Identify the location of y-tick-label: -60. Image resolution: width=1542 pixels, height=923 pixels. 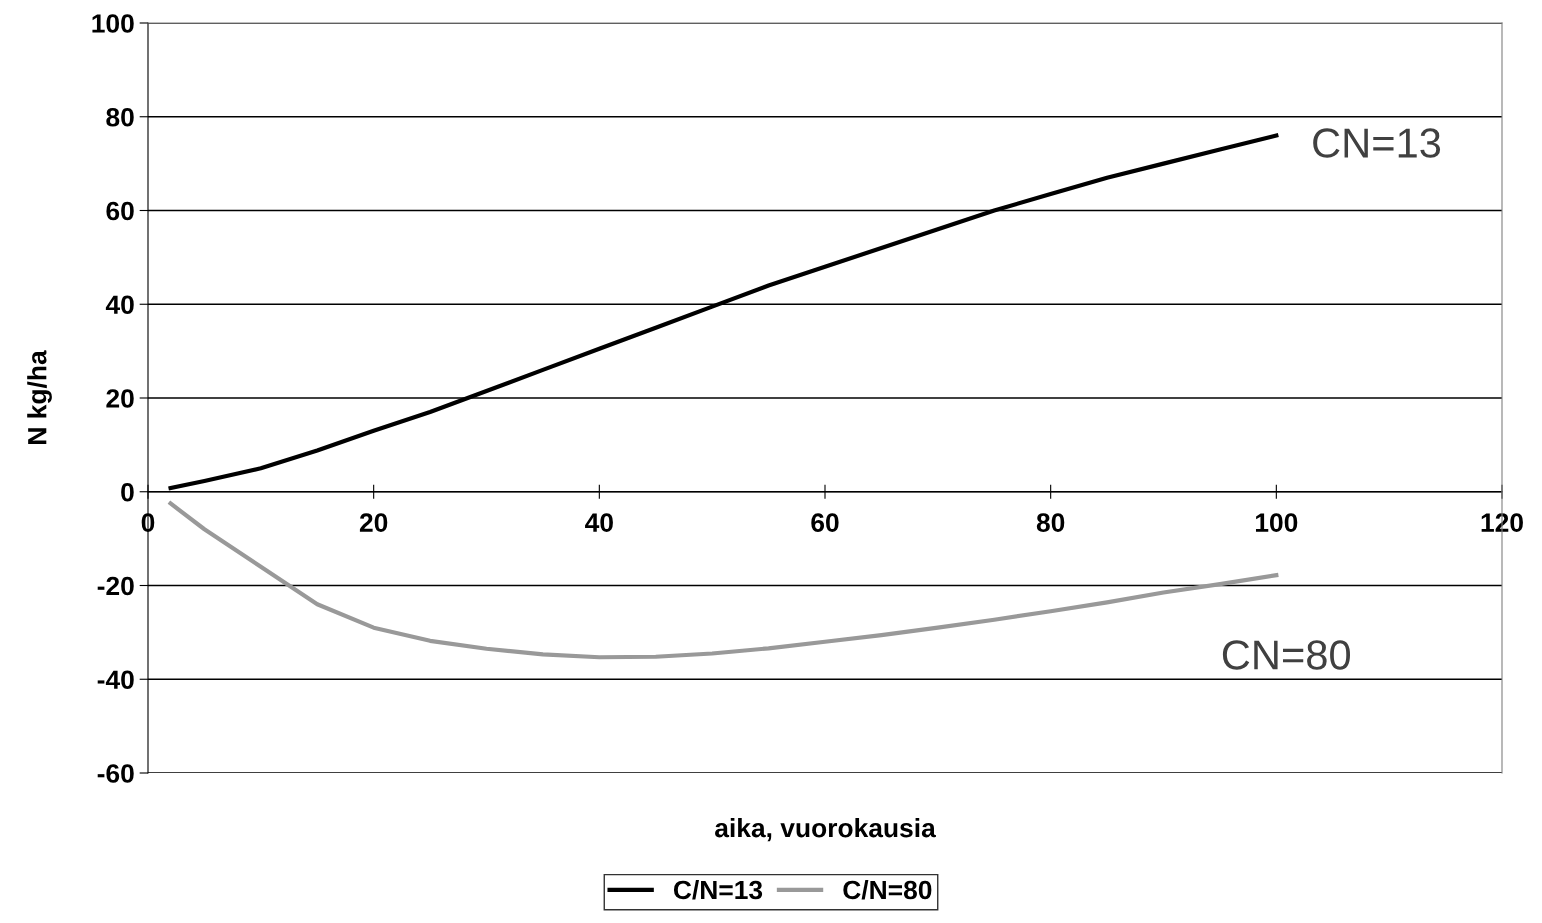
(115, 773).